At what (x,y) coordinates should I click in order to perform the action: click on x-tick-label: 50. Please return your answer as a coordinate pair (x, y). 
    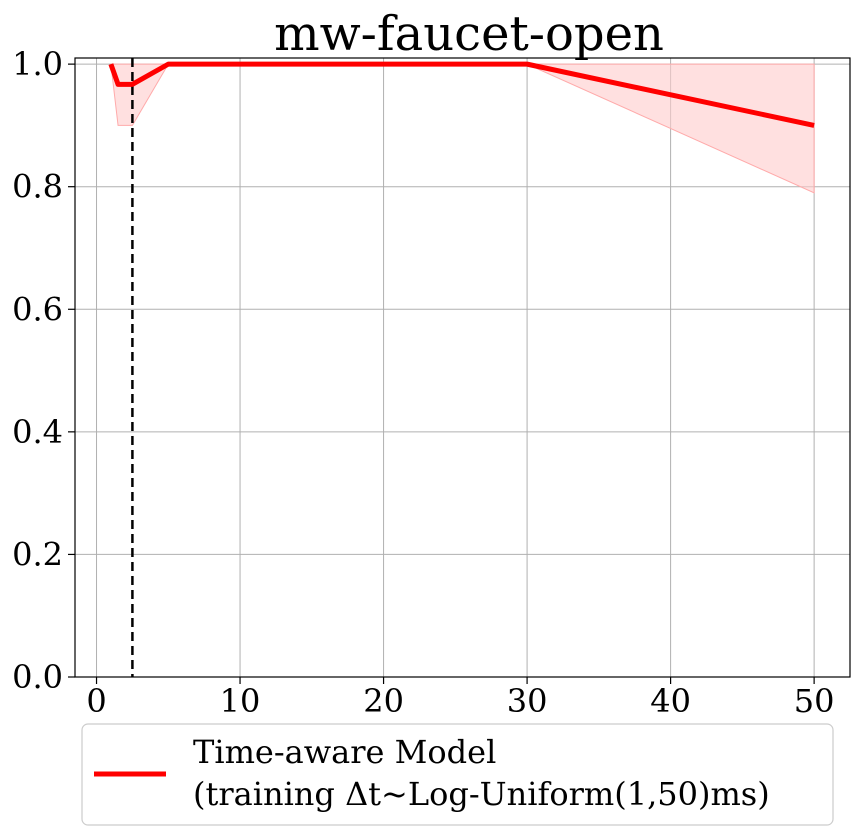
    Looking at the image, I should click on (814, 701).